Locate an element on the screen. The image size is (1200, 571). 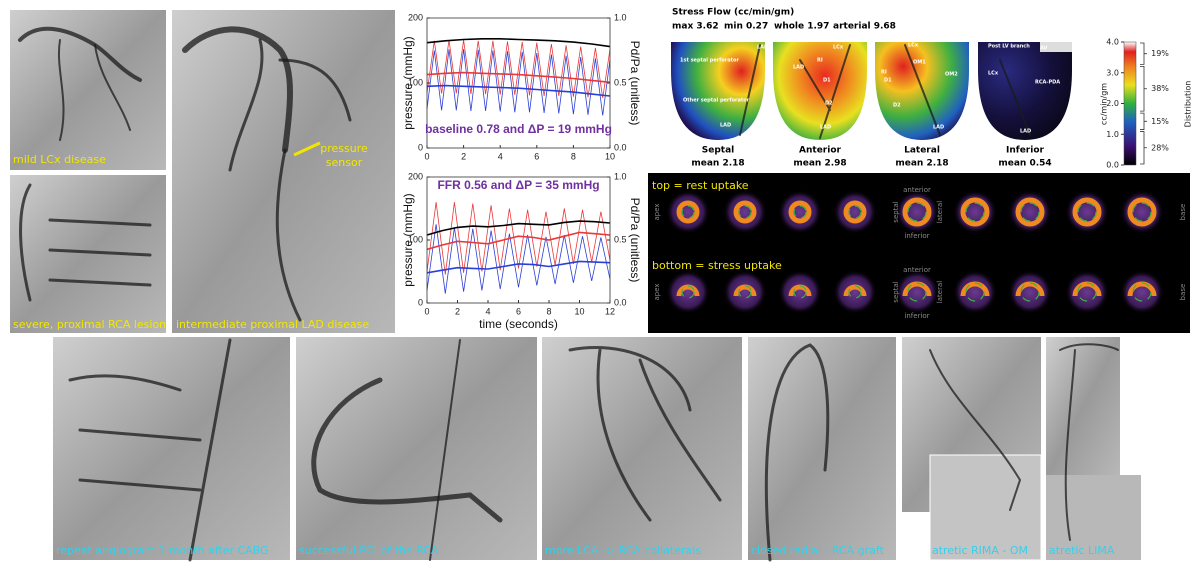
stat: arterial 9.68 is located at coordinates (864, 27).